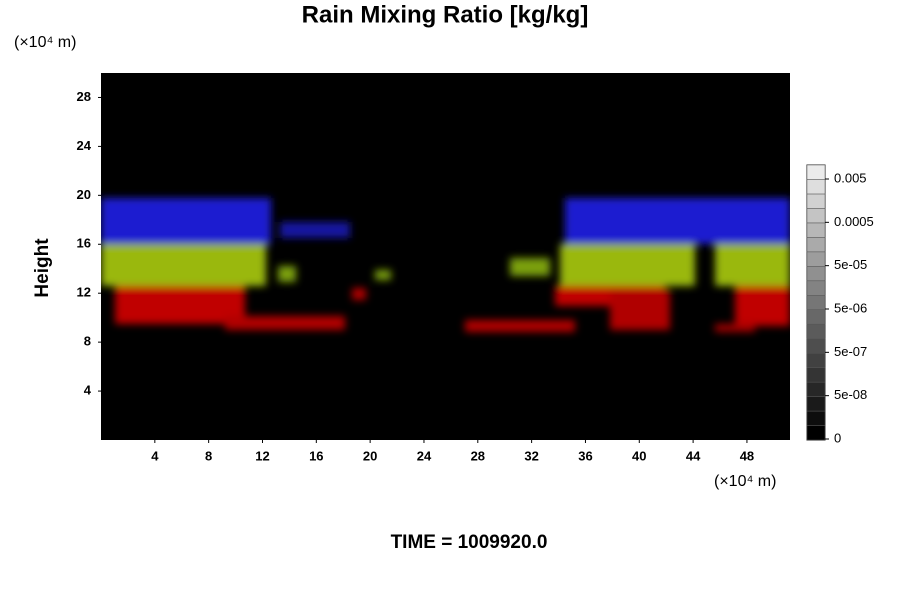 This screenshot has height=600, width=900. What do you see at coordinates (316, 455) in the screenshot?
I see `x-tick-label: 16` at bounding box center [316, 455].